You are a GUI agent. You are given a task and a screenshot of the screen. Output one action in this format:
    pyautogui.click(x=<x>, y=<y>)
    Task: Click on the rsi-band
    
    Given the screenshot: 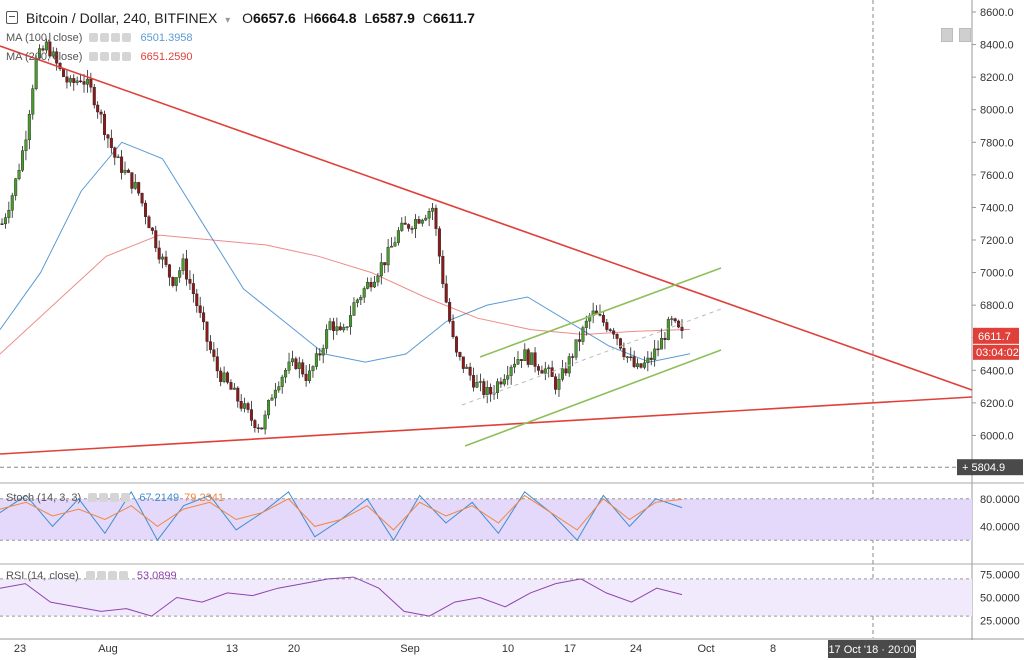 What is the action you would take?
    pyautogui.click(x=486, y=597)
    